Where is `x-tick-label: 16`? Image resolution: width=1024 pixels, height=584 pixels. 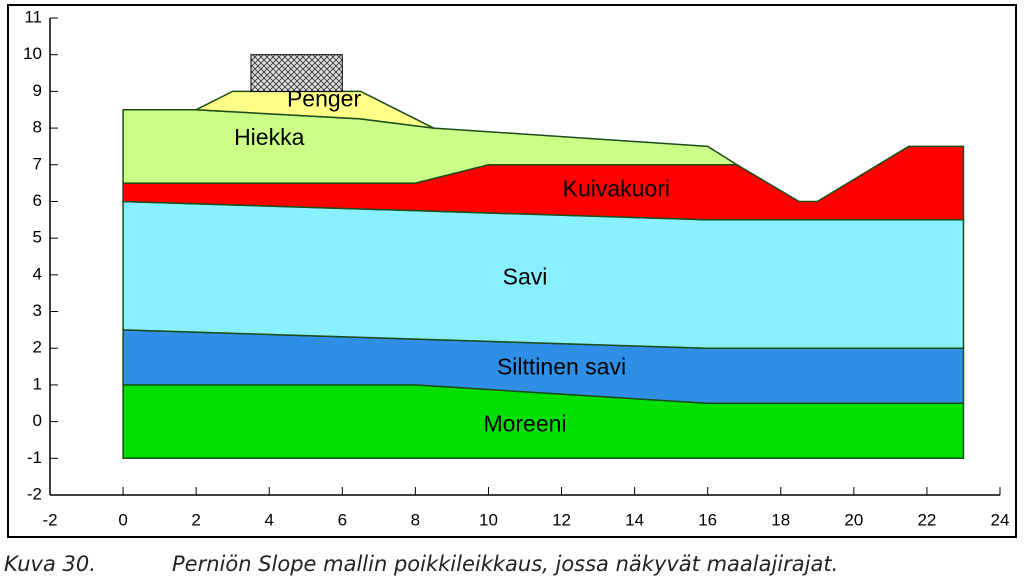
x-tick-label: 16 is located at coordinates (707, 519).